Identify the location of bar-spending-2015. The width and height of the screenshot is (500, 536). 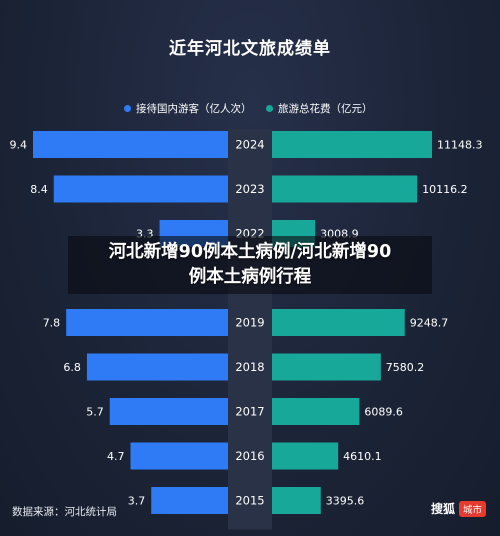
(296, 500).